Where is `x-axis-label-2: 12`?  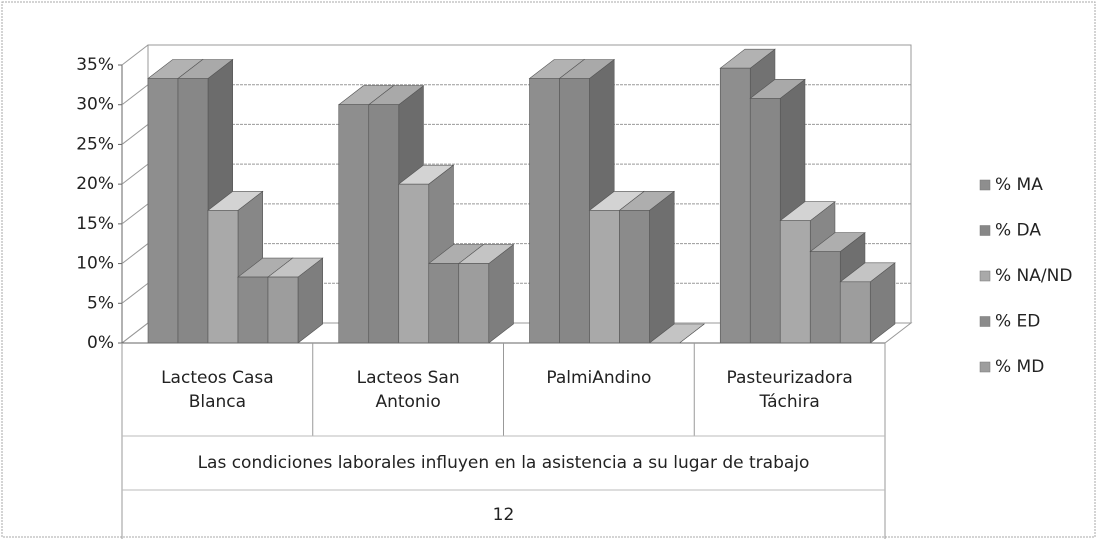 x-axis-label-2: 12 is located at coordinates (503, 515).